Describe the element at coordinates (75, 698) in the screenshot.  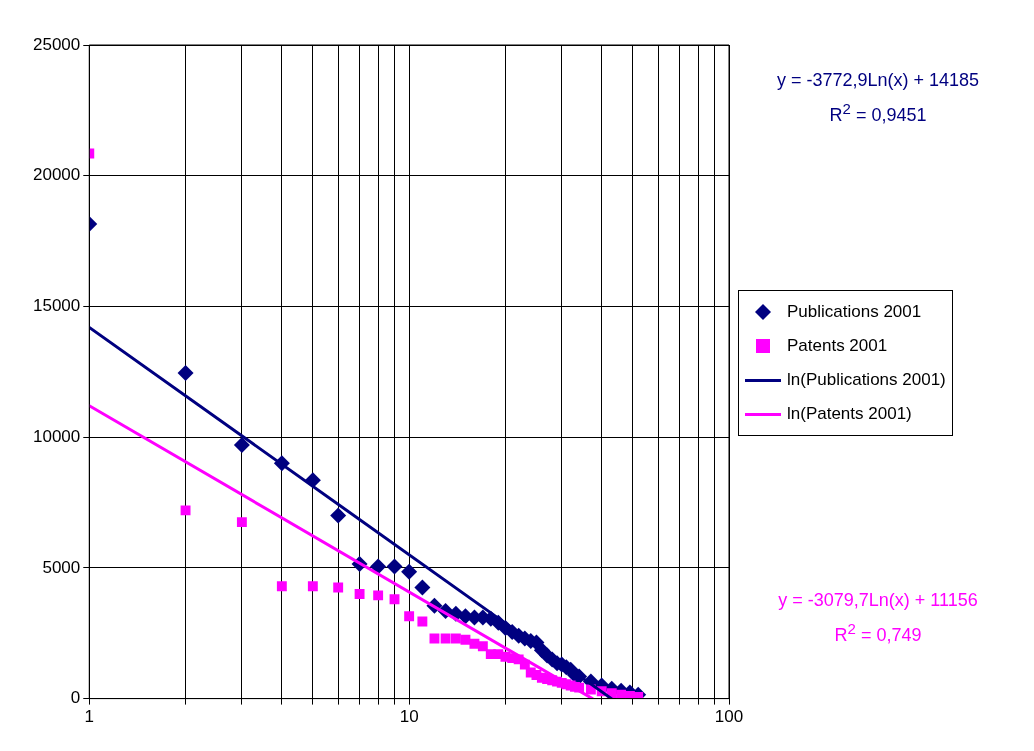
I see `y-tick-label: 0` at that location.